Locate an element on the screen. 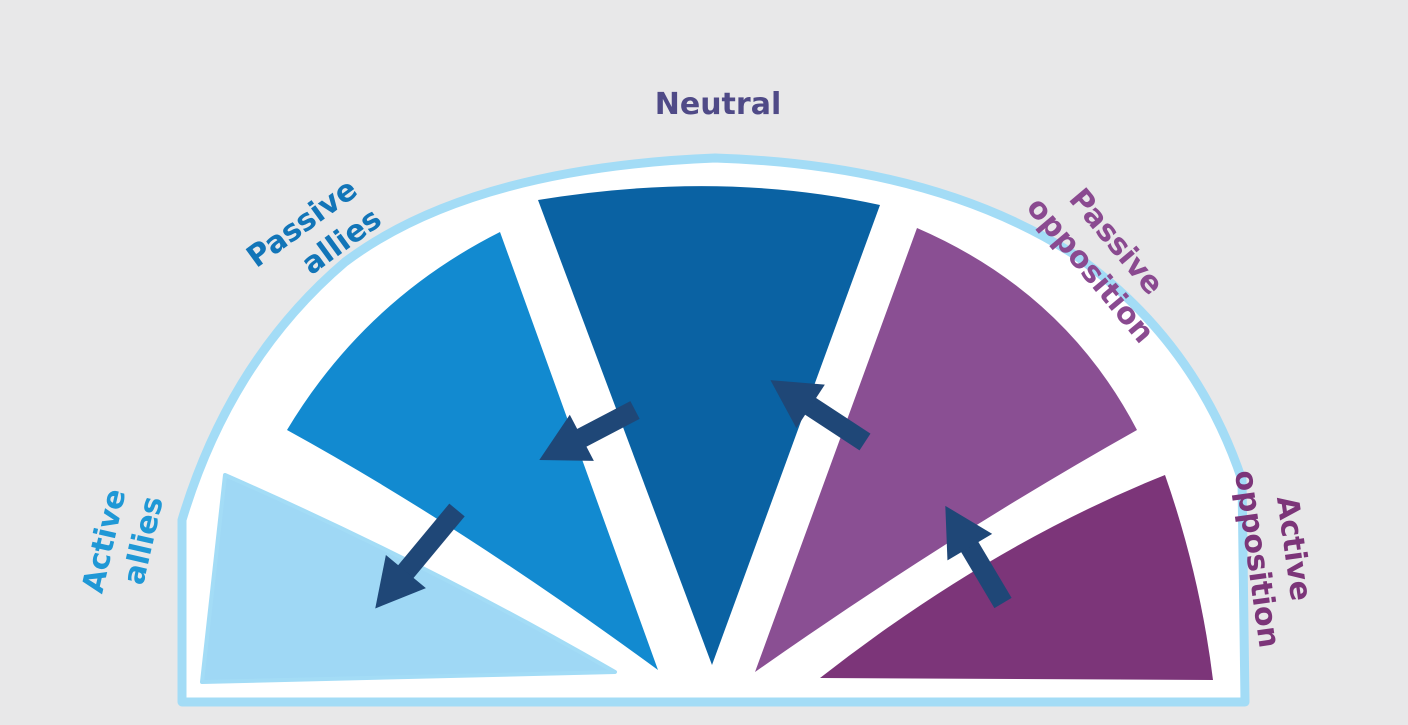 This screenshot has width=1408, height=725. label-active-allies: Active allies is located at coordinates (124, 539).